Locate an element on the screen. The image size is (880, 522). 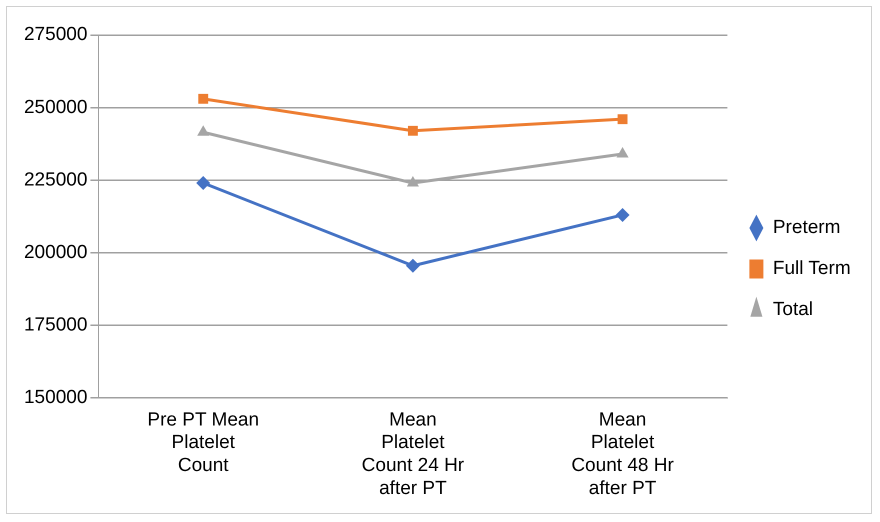
y-tick-label: 175000 is located at coordinates (56, 325).